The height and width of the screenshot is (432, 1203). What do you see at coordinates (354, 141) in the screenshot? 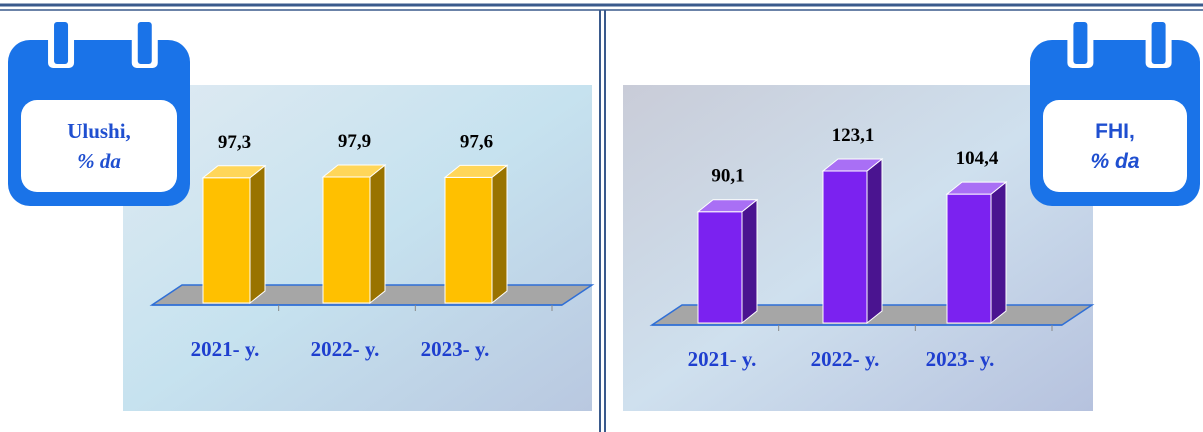
I see `value-label: 97,9` at bounding box center [354, 141].